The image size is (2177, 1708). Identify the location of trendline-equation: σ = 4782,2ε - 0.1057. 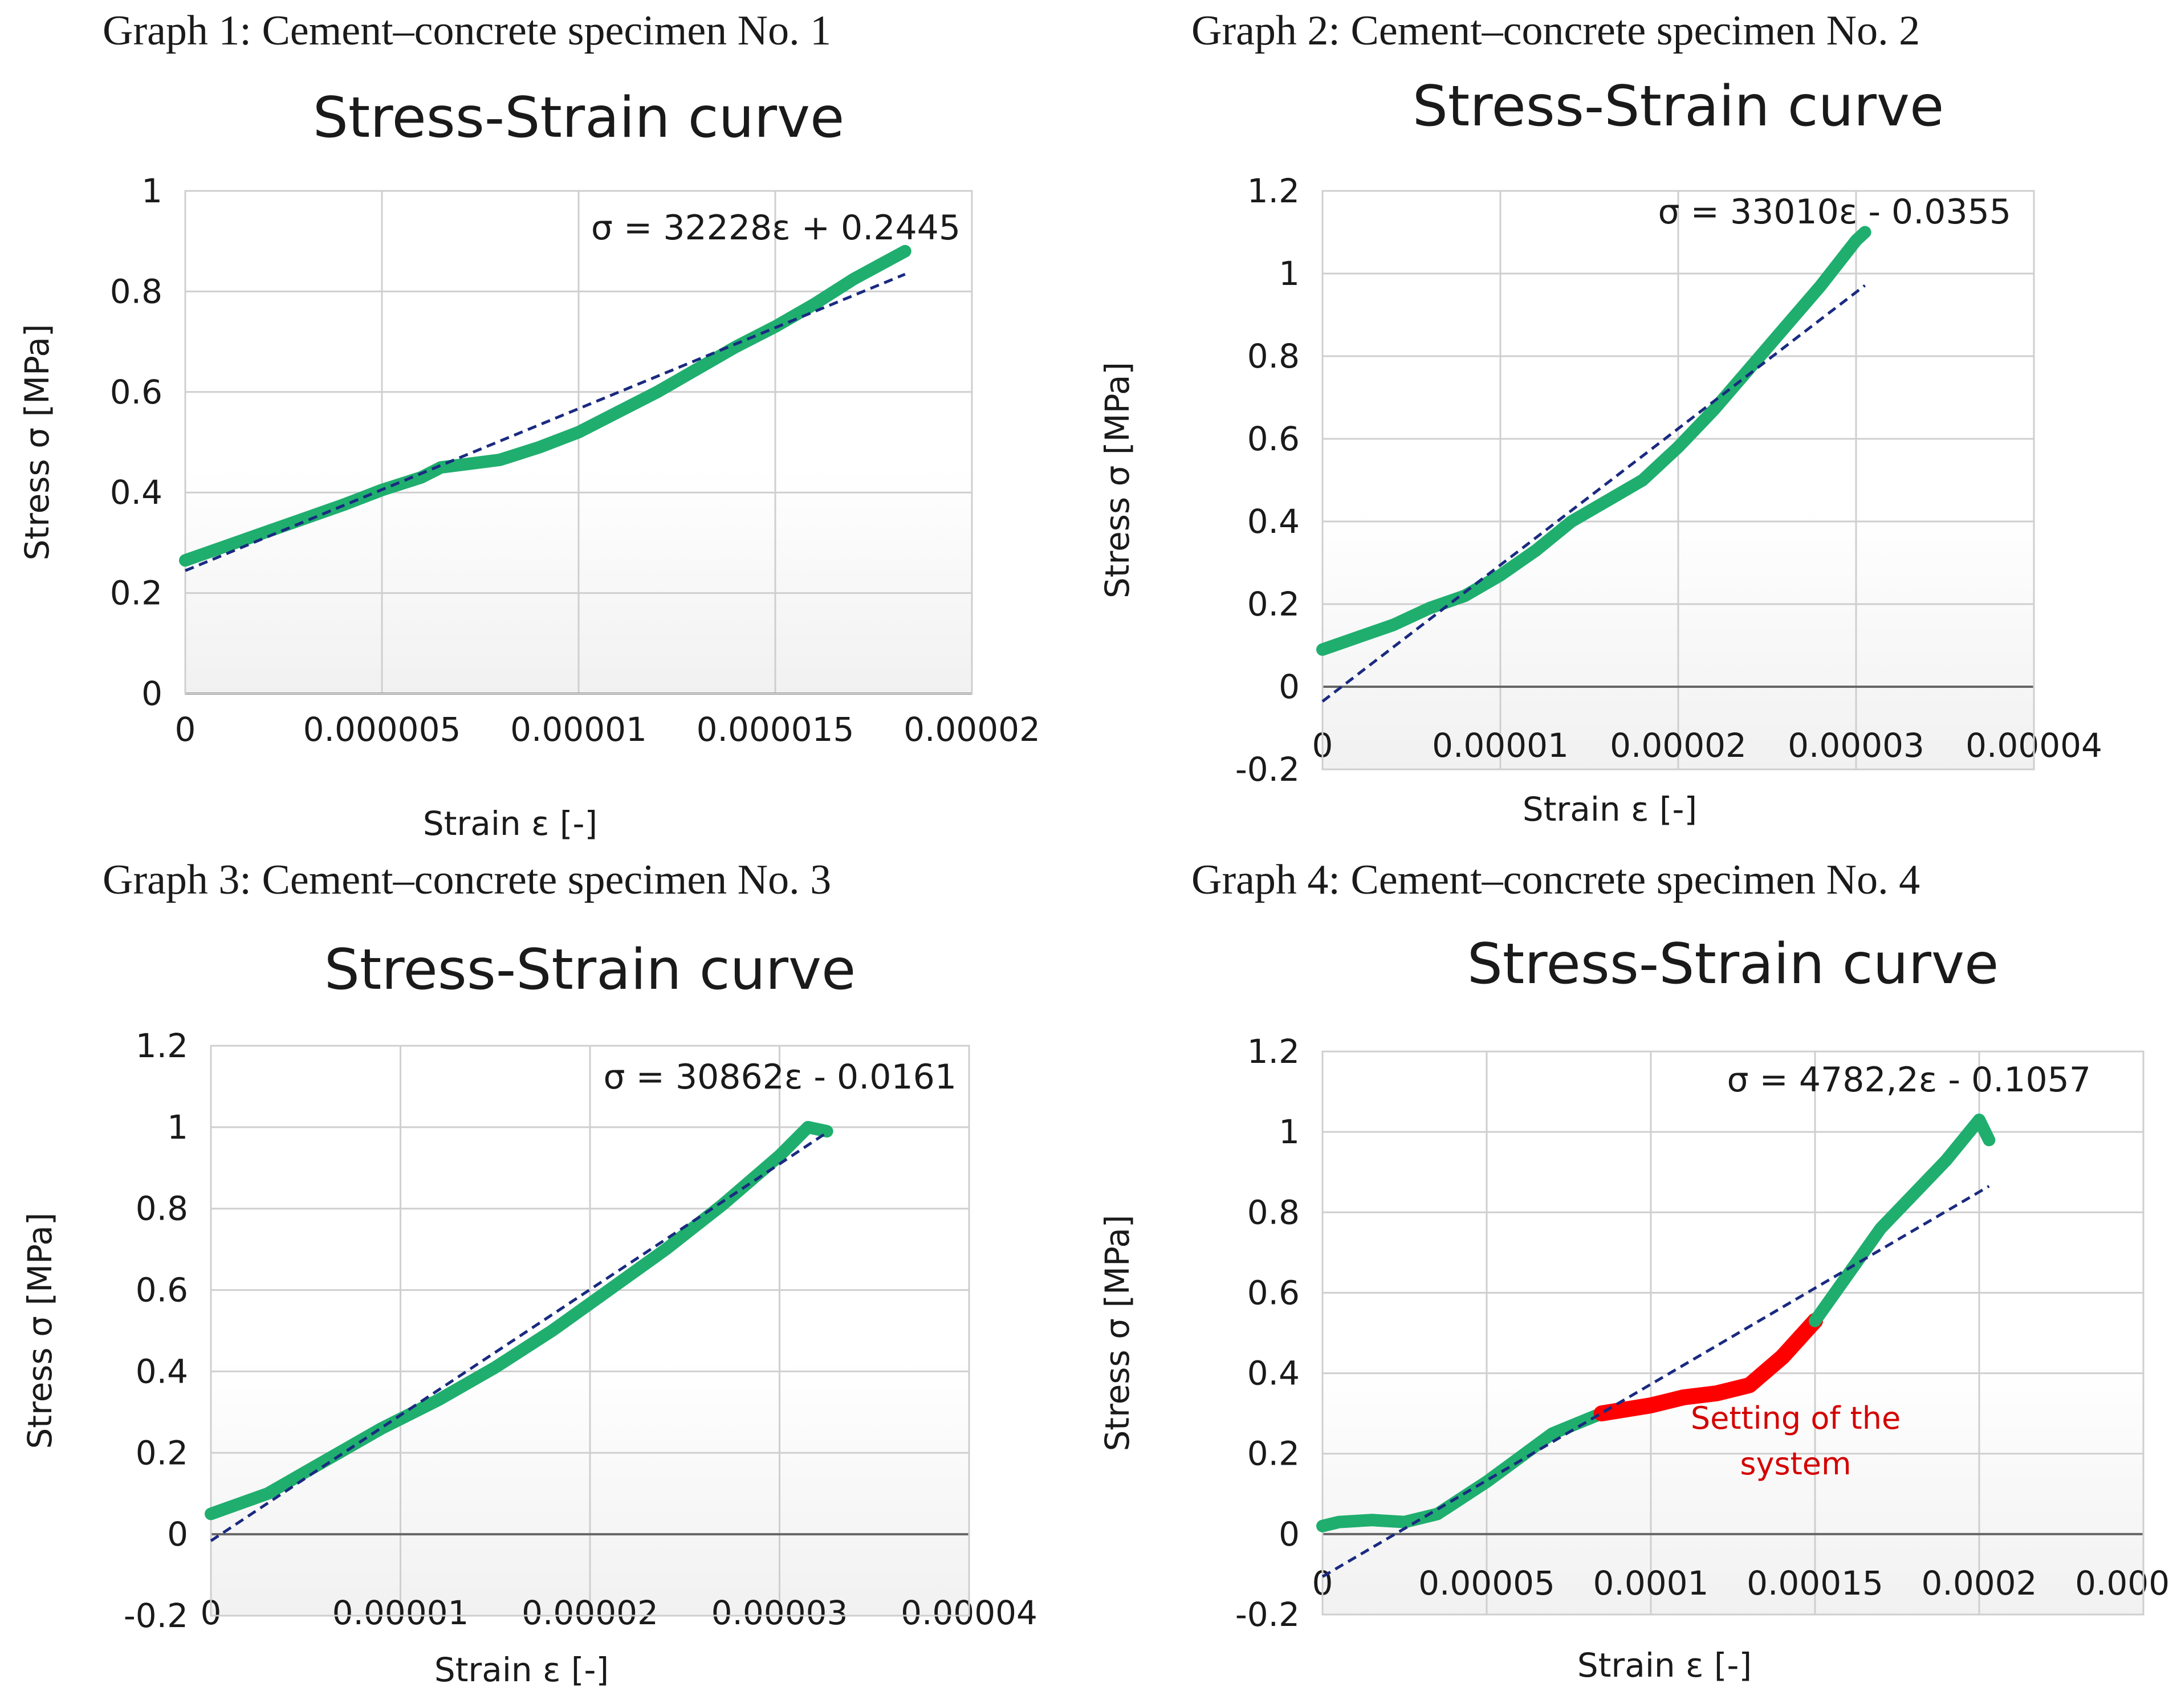
(1909, 1080).